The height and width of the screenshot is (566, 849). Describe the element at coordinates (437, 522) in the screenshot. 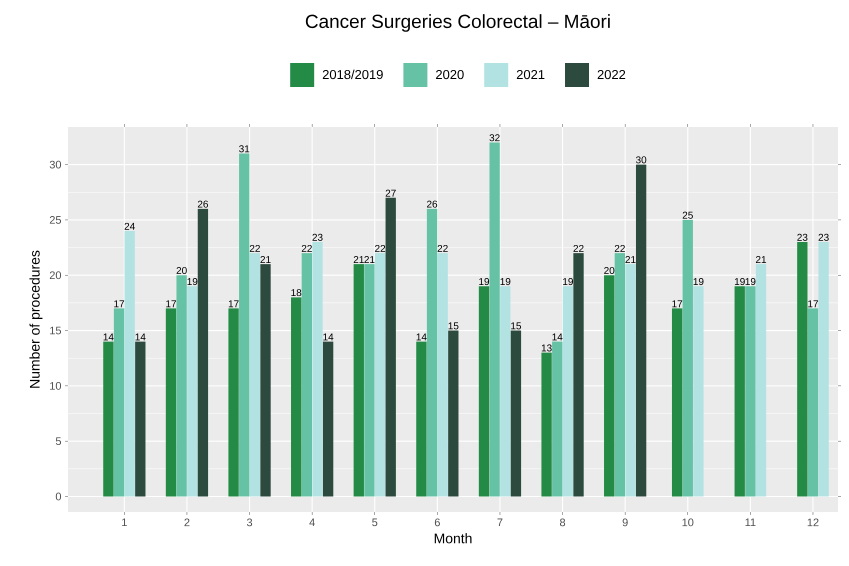

I see `x-tick-label: 6` at that location.